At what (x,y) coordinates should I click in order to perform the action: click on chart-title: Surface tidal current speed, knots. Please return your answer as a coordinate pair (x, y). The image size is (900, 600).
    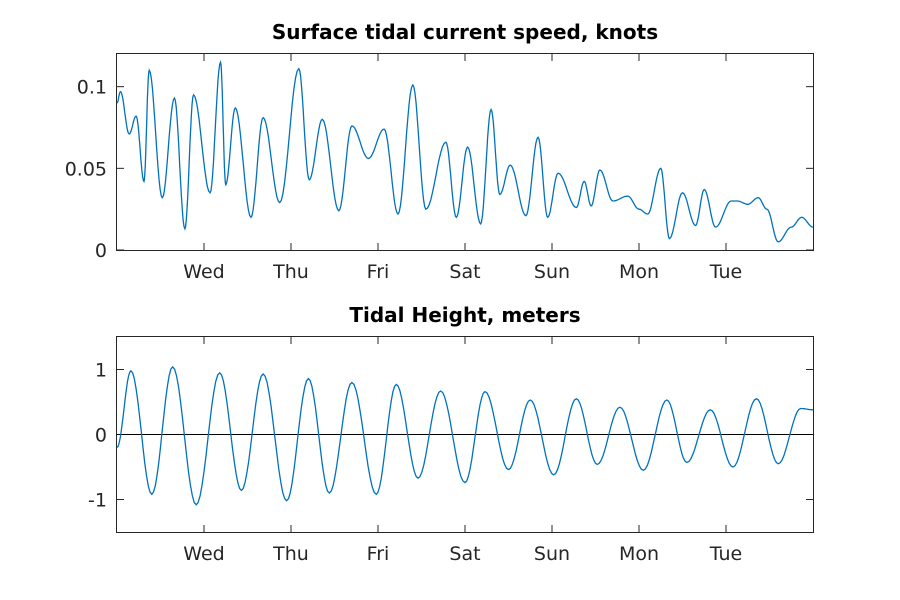
    Looking at the image, I should click on (465, 32).